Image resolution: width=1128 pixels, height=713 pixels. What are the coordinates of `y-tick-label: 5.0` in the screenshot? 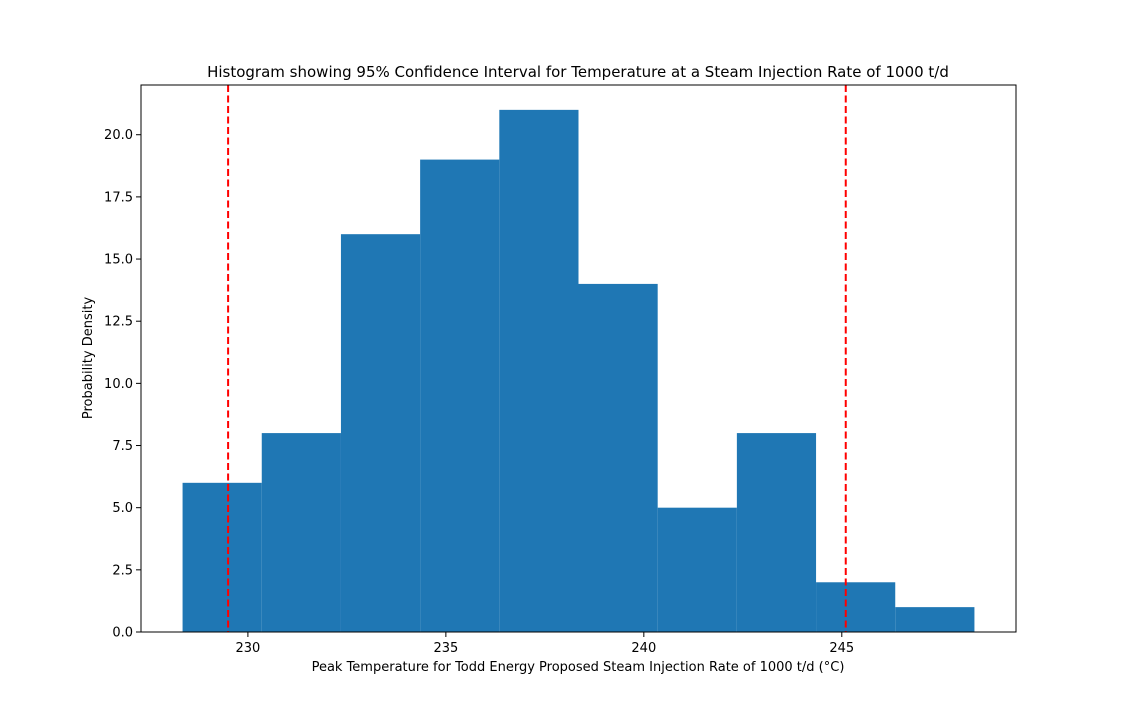 It's located at (122, 508).